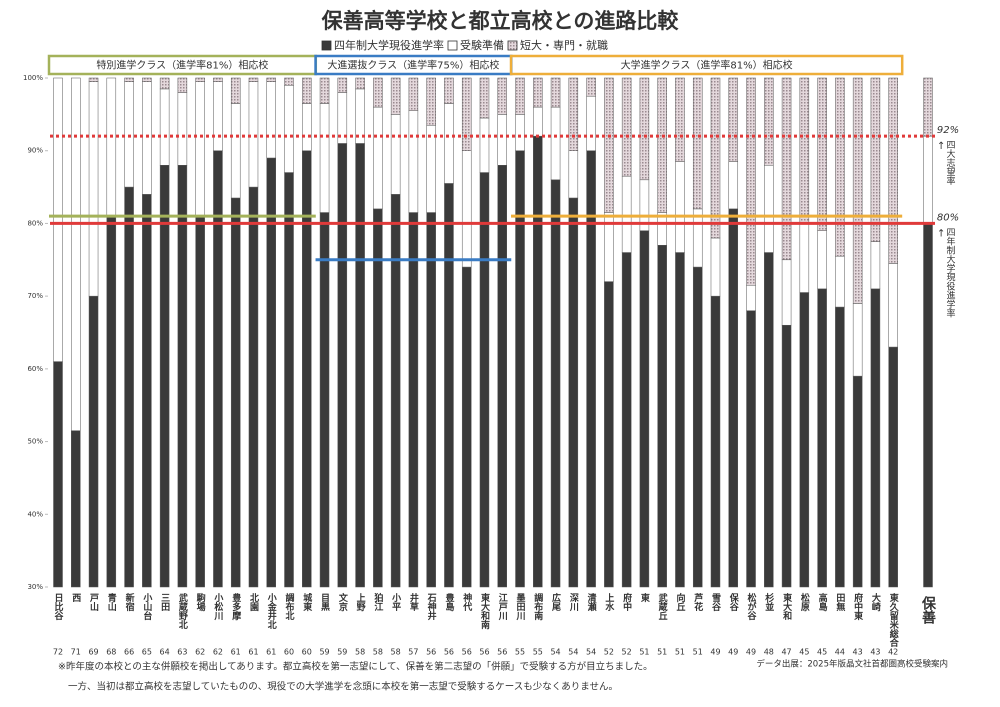  Describe the element at coordinates (378, 652) in the screenshot. I see `score-label: 58` at that location.